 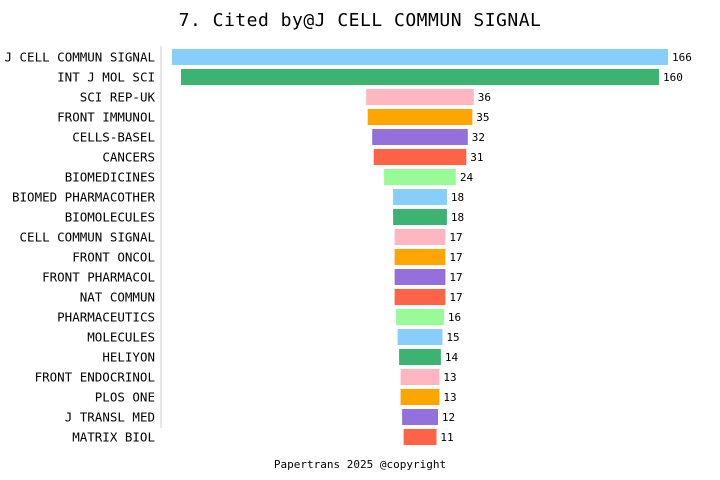 What do you see at coordinates (482, 117) in the screenshot?
I see `value-label: 35` at bounding box center [482, 117].